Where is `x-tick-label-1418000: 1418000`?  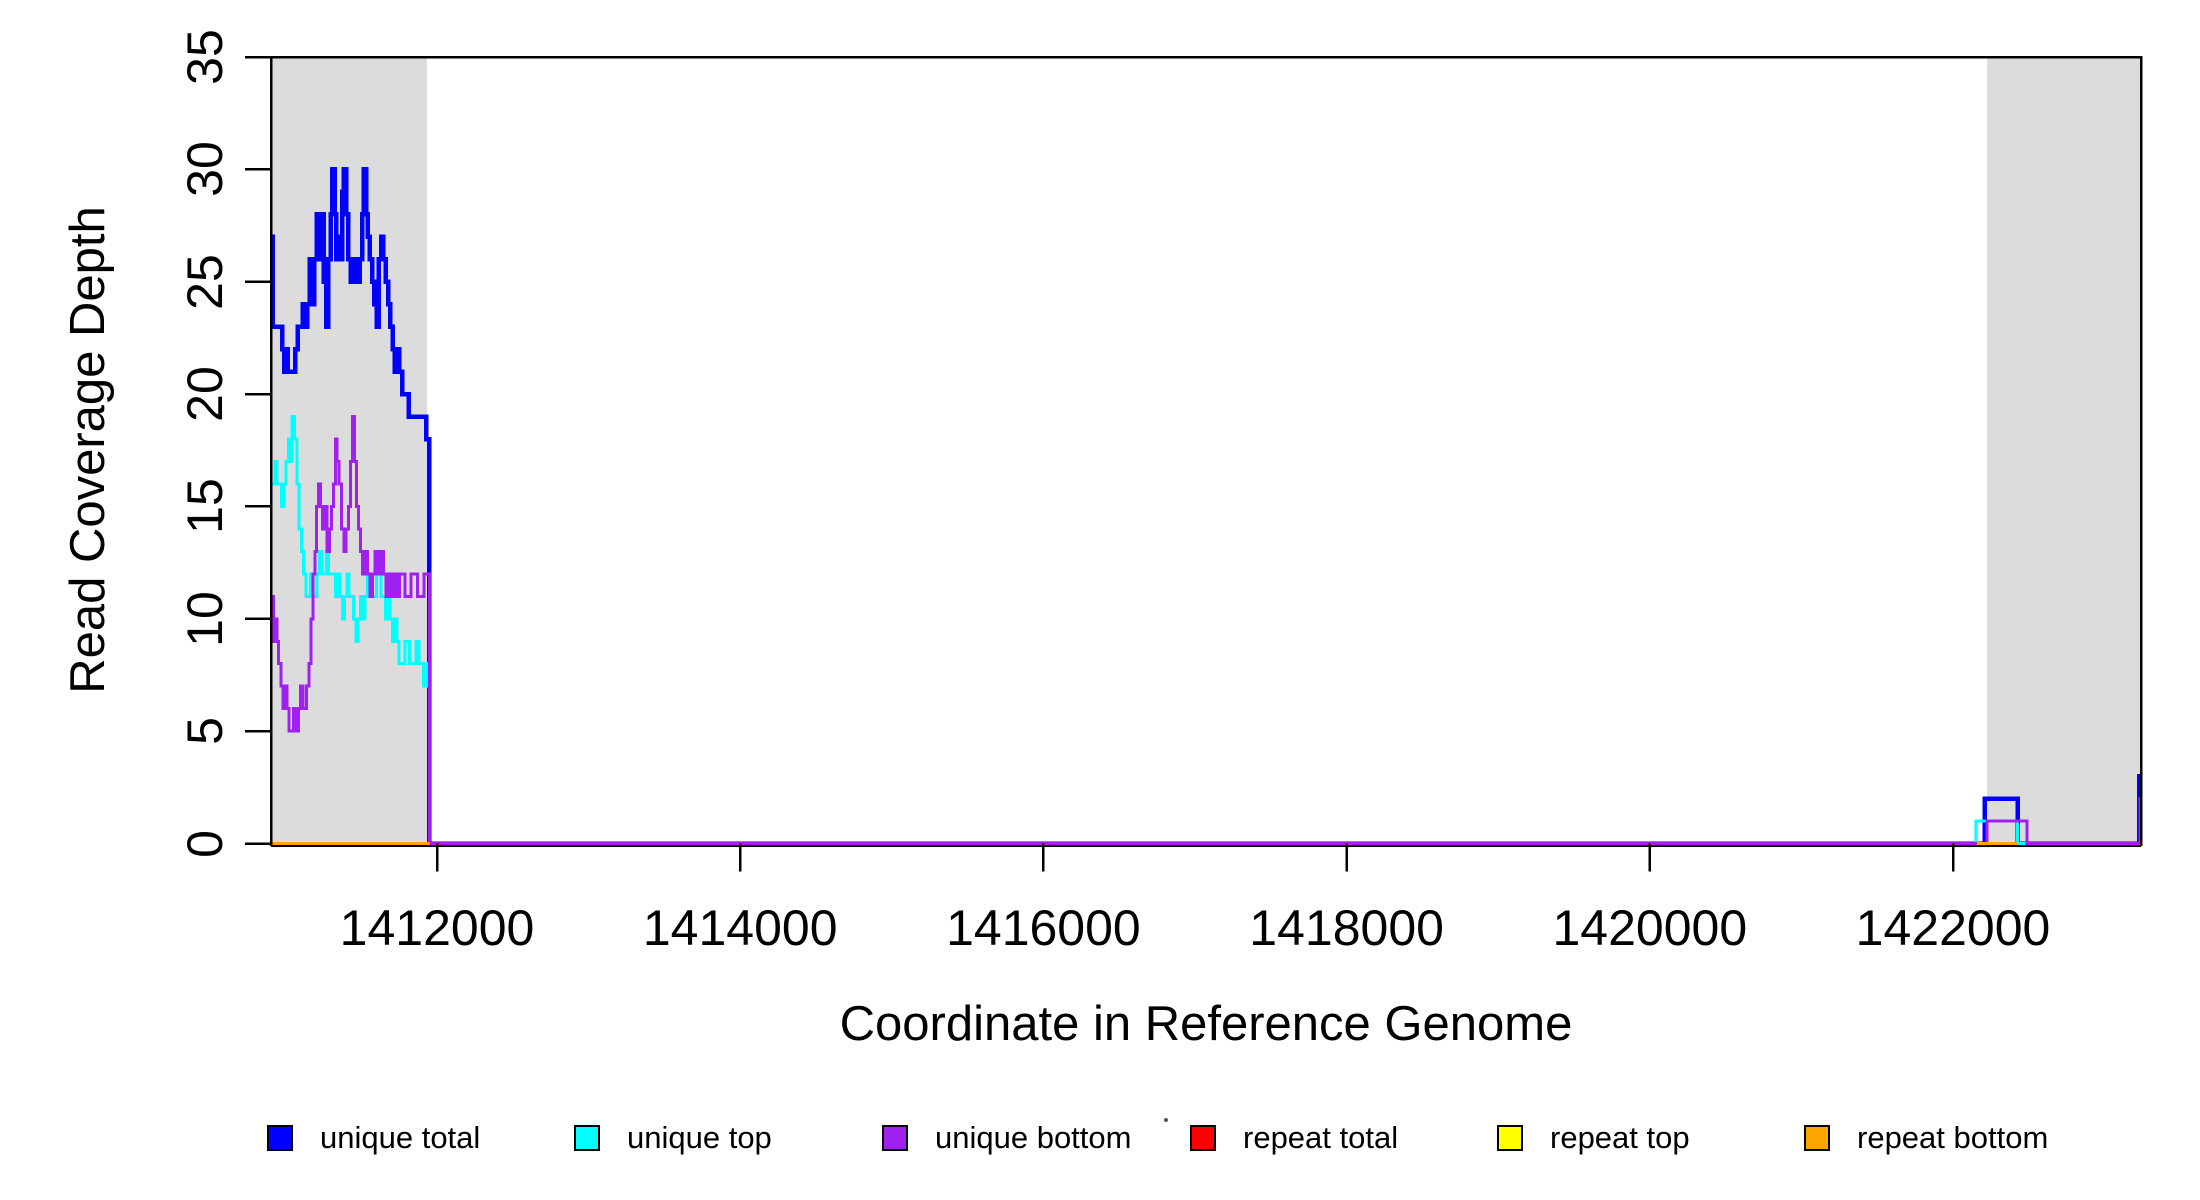
x-tick-label-1418000: 1418000 is located at coordinates (1346, 928).